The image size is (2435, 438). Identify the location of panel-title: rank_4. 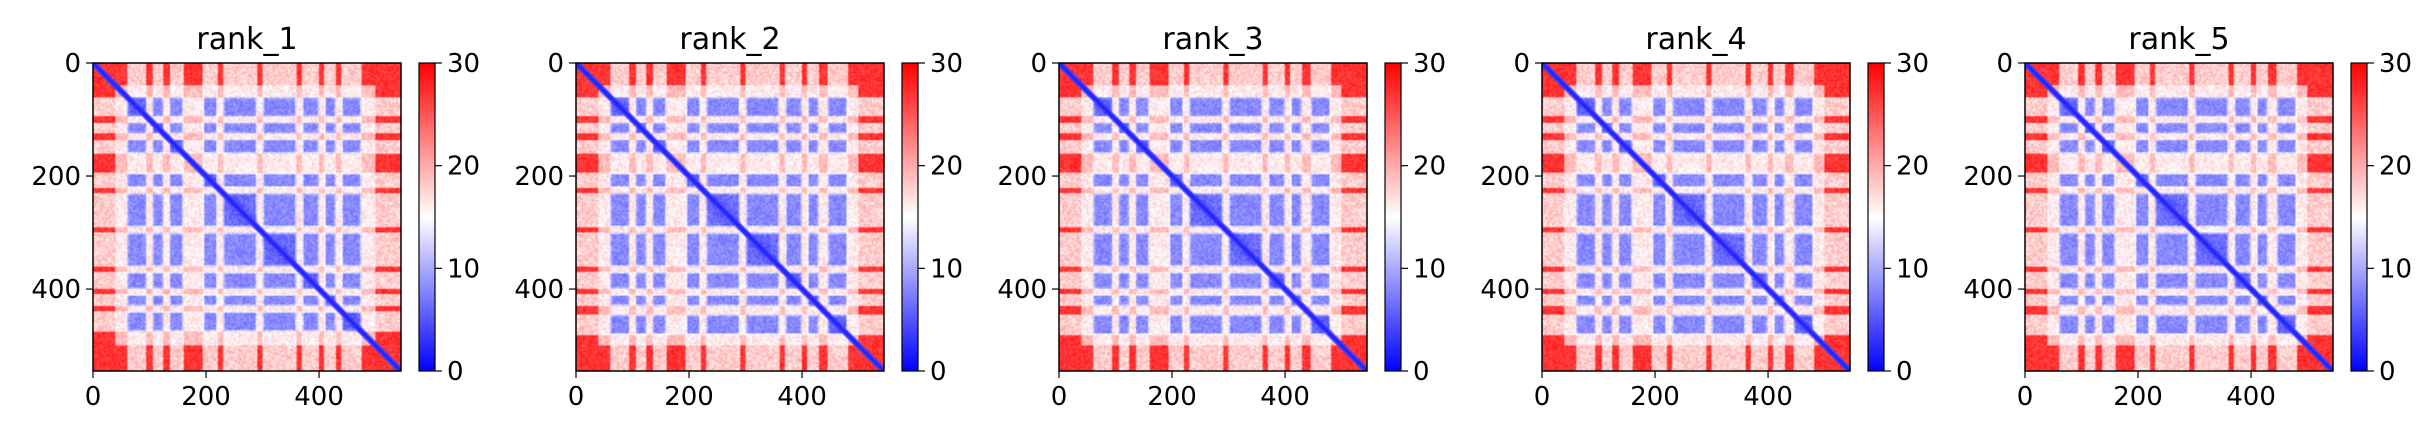
(1695, 39).